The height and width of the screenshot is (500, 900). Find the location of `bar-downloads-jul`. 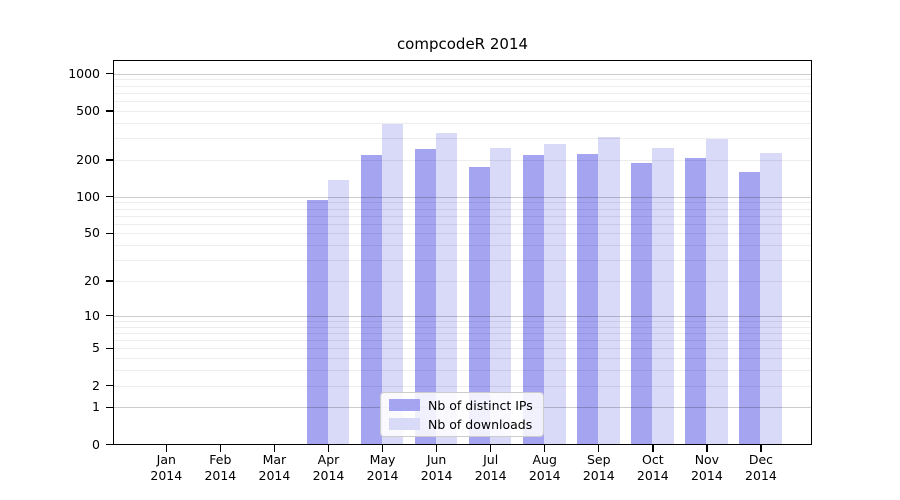

bar-downloads-jul is located at coordinates (501, 296).